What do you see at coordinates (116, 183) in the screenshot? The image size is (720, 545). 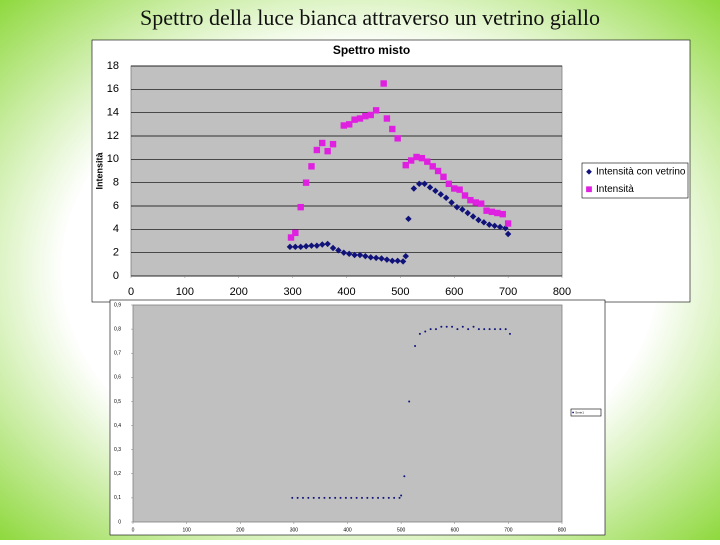 I see `y-tick-label: 8` at bounding box center [116, 183].